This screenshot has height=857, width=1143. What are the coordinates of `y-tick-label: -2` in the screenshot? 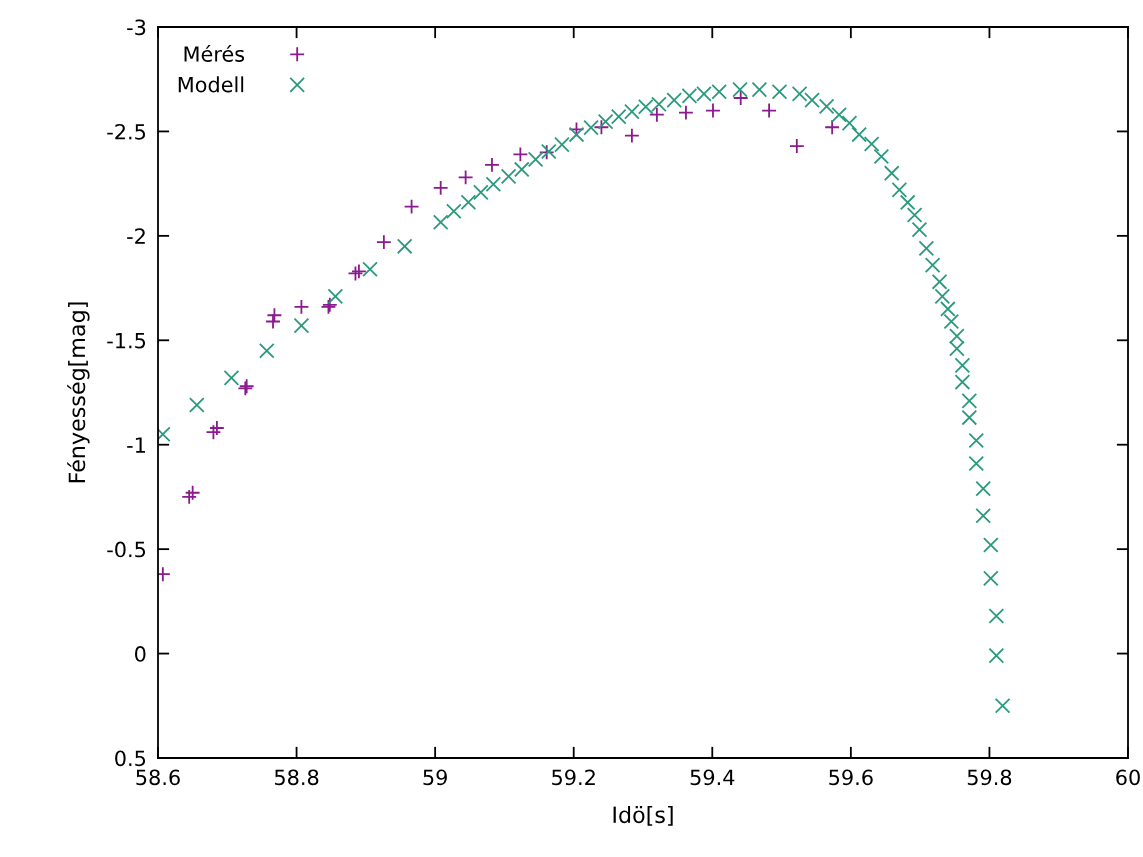 It's located at (136, 236).